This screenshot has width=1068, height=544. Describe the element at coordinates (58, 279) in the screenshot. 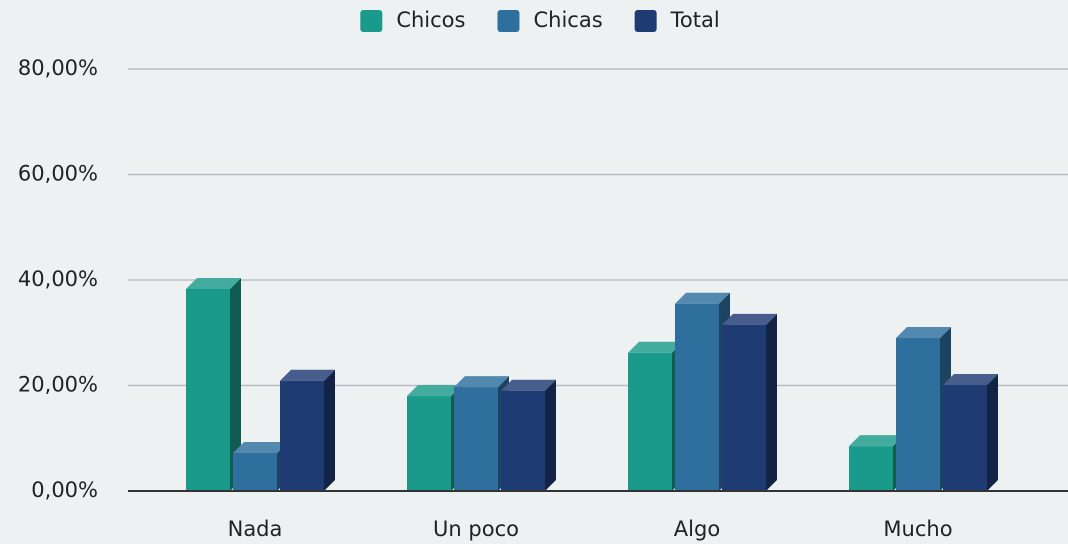

I see `y-tick-label: 40,00%` at that location.